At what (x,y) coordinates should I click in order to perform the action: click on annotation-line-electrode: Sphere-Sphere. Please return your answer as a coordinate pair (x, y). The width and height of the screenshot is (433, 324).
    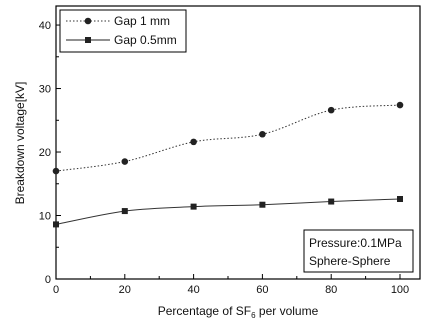
    Looking at the image, I should click on (350, 261).